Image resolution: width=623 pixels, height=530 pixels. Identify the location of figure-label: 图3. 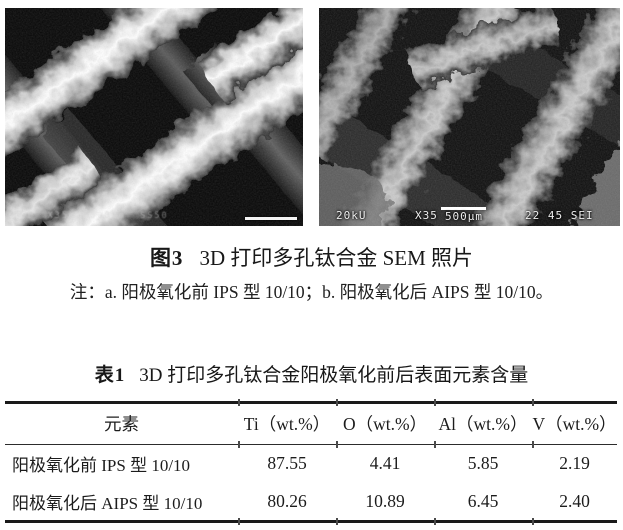
(166, 258).